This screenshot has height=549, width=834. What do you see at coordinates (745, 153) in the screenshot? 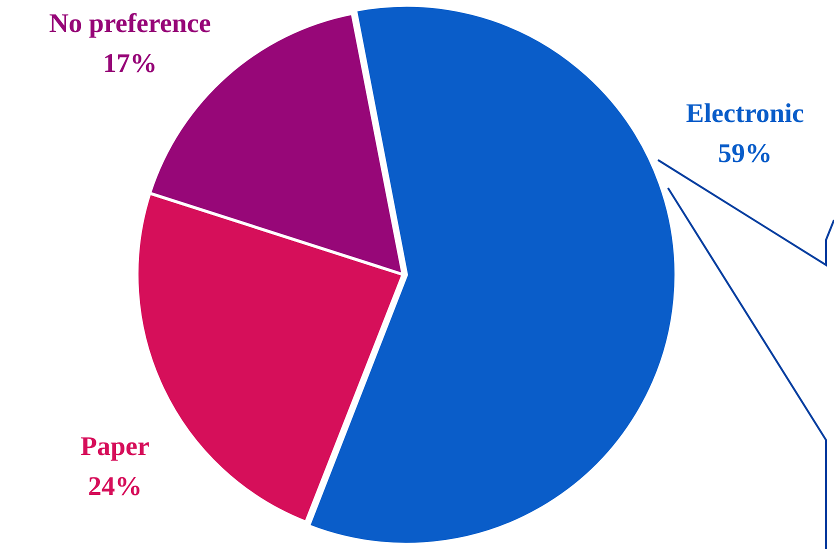
I see `data-label: 59%` at bounding box center [745, 153].